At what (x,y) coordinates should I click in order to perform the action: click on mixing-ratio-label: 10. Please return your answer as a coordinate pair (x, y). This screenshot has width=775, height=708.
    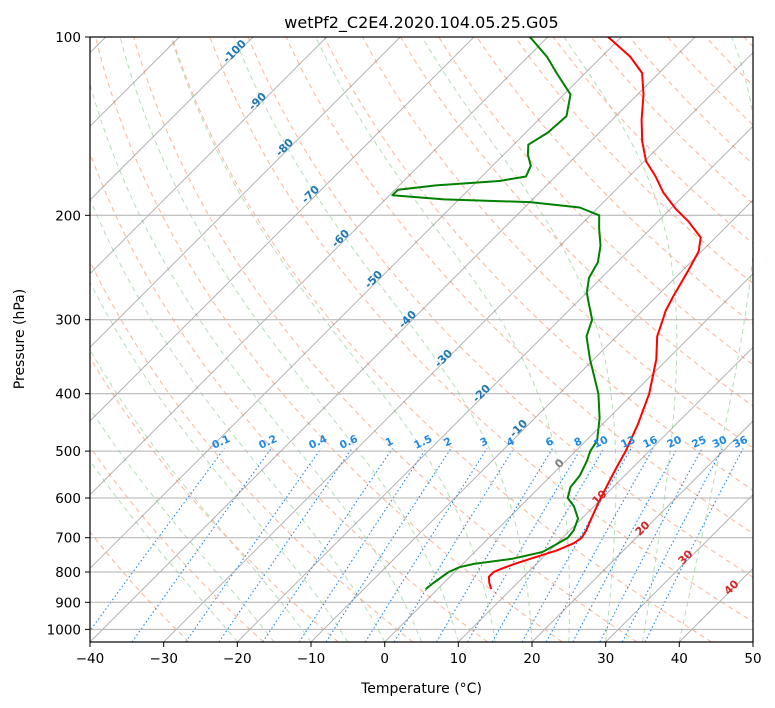
    Looking at the image, I should click on (601, 442).